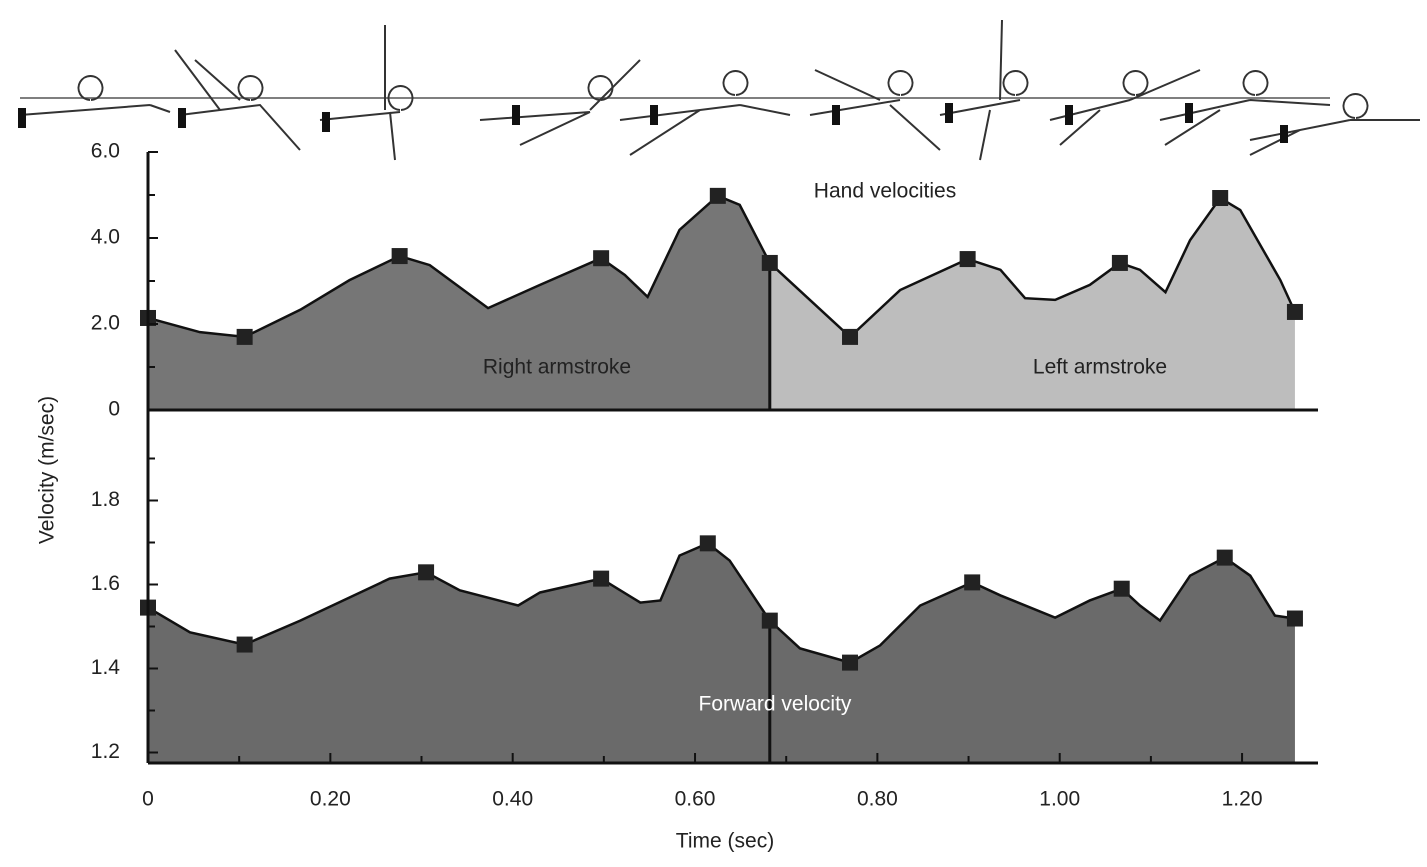 Image resolution: width=1427 pixels, height=867 pixels. What do you see at coordinates (557, 367) in the screenshot?
I see `annotation: Right armstroke` at bounding box center [557, 367].